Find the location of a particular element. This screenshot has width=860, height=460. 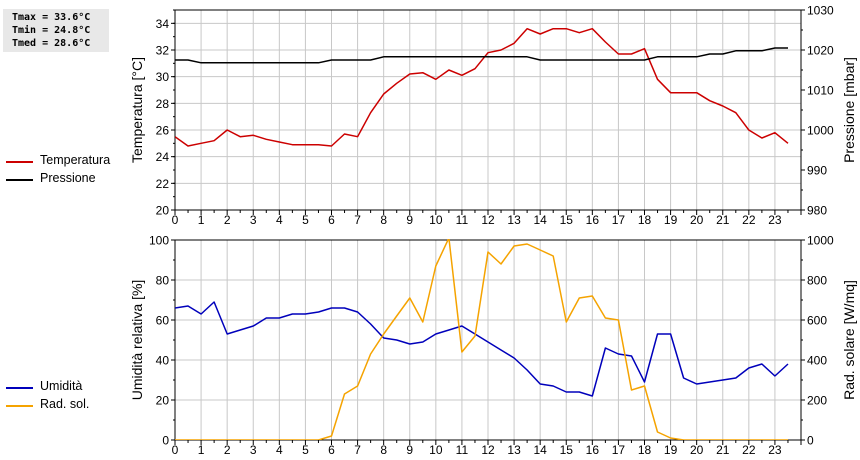

legend-swatch-humidity is located at coordinates (19, 388).